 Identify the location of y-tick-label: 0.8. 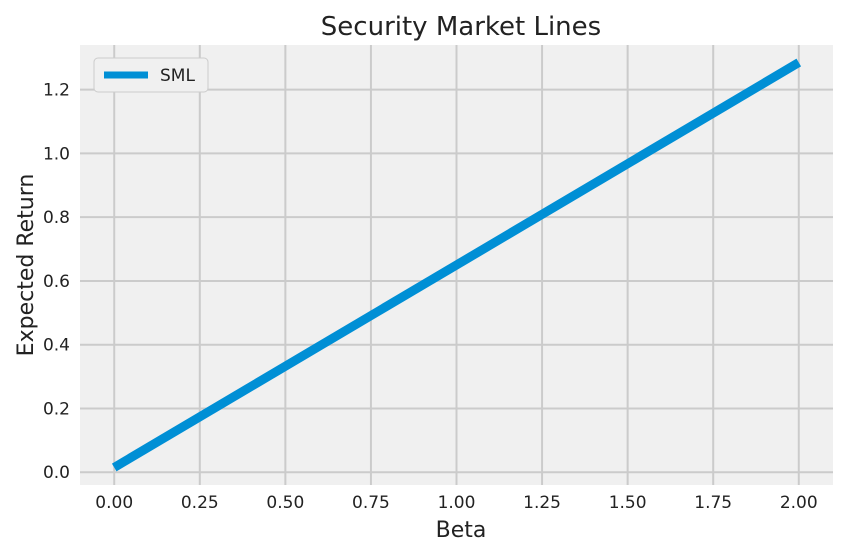
(56, 218).